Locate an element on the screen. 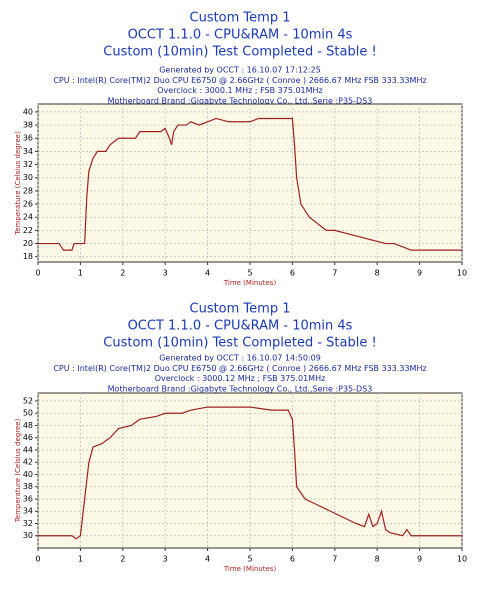  y-tick-label: 20 is located at coordinates (28, 243).